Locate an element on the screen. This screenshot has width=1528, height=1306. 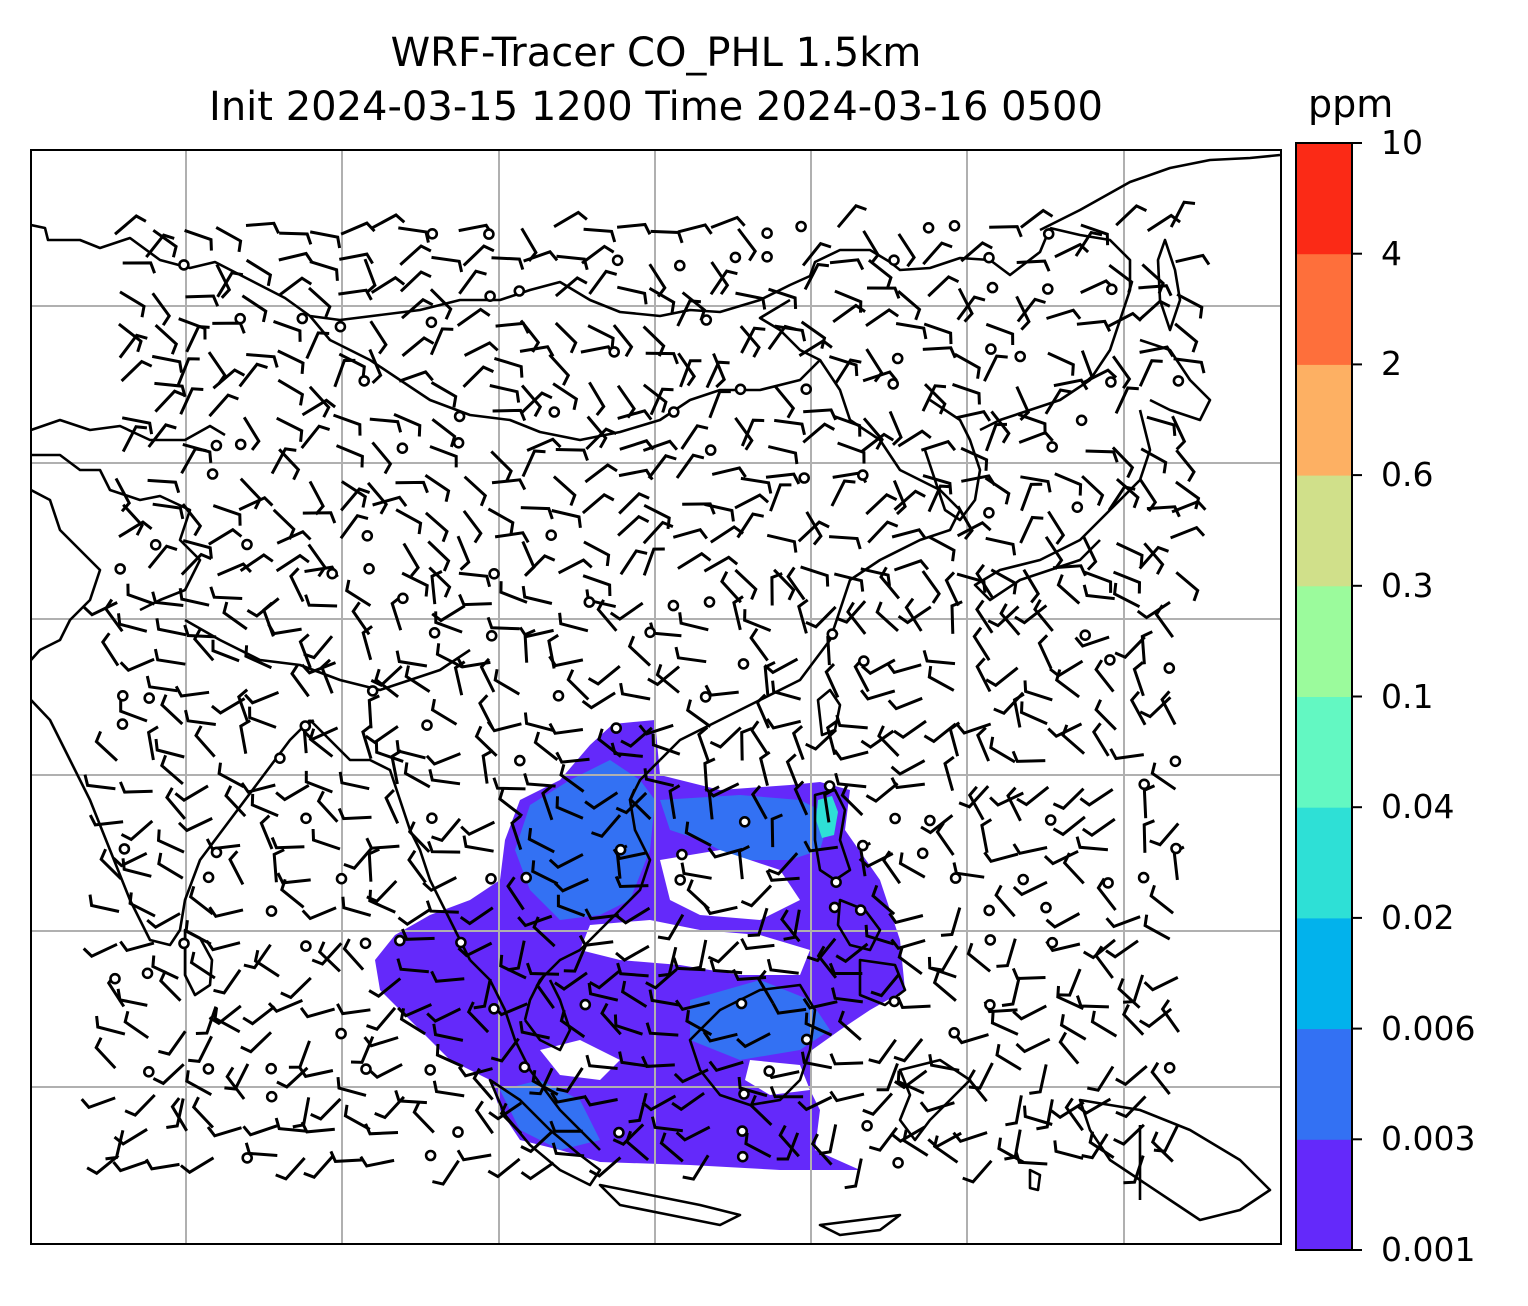
colorbar-tick-label: 0.04 is located at coordinates (1418, 807).